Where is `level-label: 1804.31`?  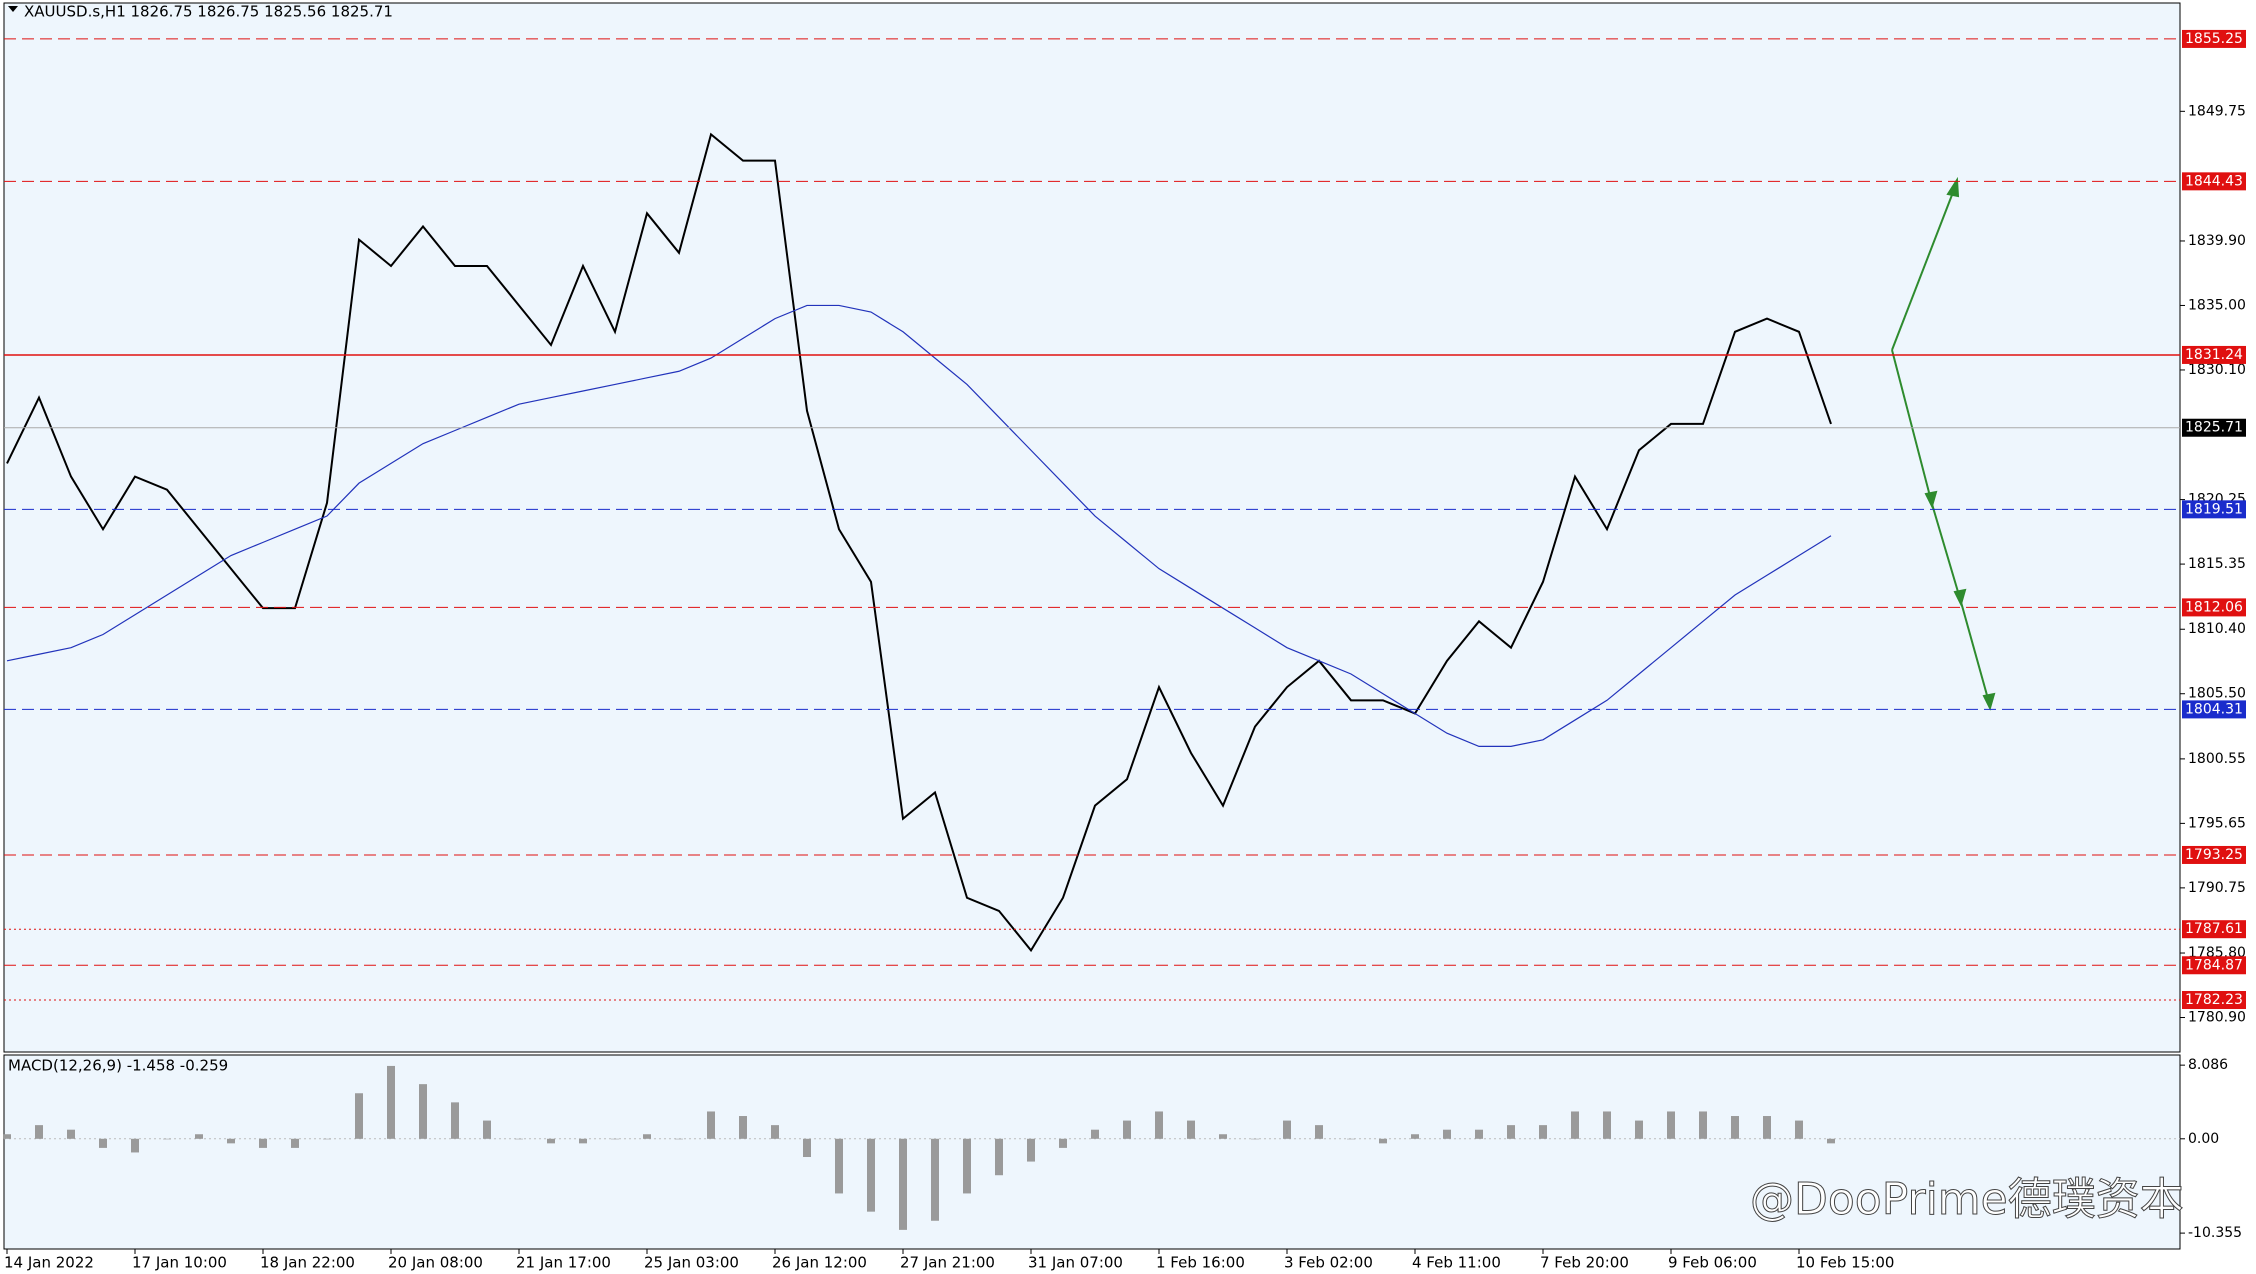 level-label: 1804.31 is located at coordinates (2214, 709).